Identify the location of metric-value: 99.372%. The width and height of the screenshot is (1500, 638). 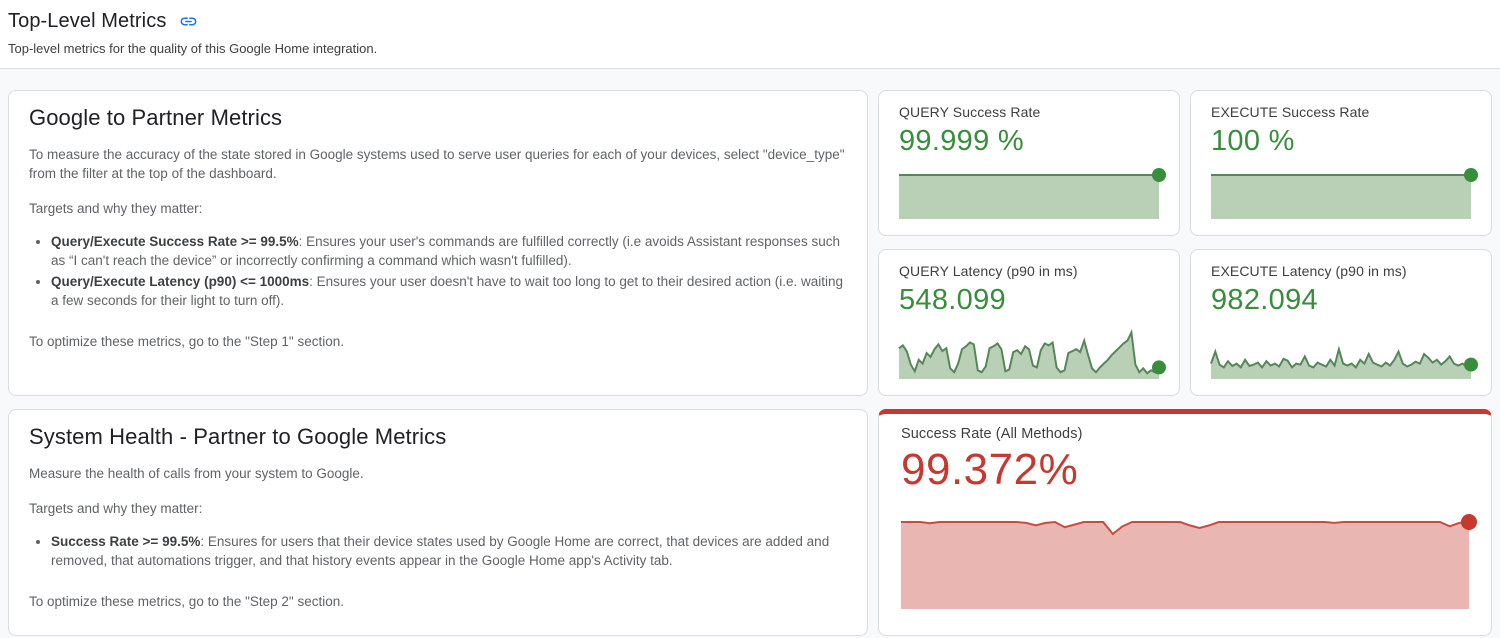
(990, 469).